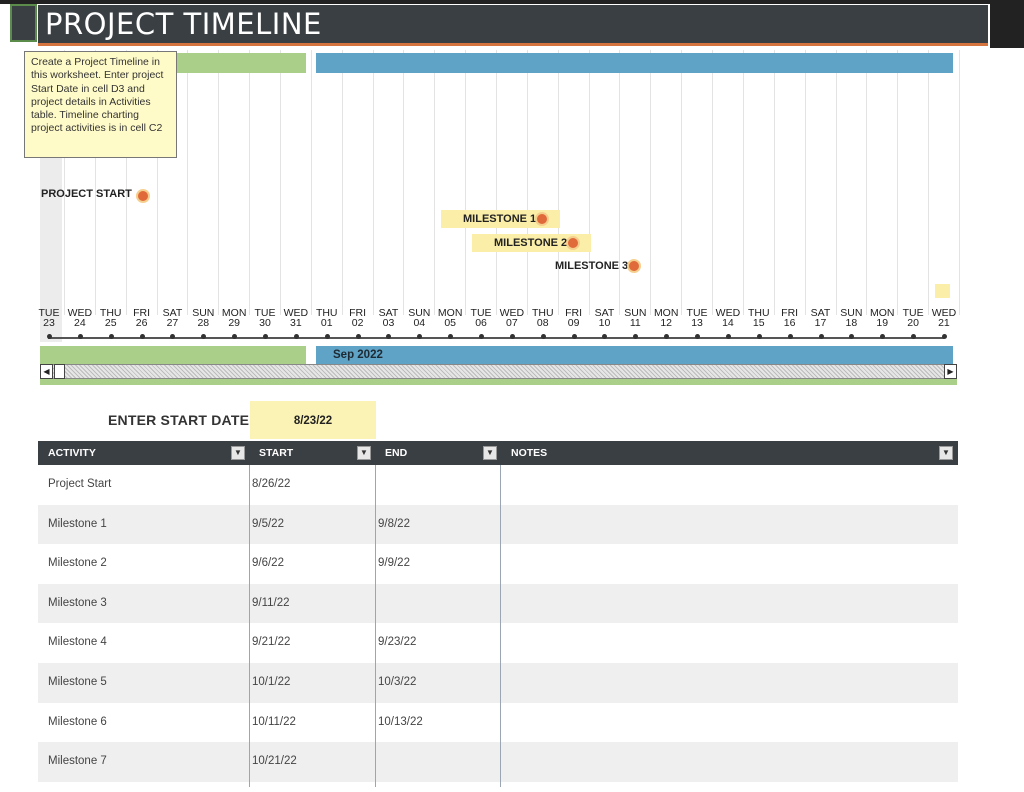 The width and height of the screenshot is (1024, 792). What do you see at coordinates (77, 602) in the screenshot?
I see `cell-activity: Milestone 3` at bounding box center [77, 602].